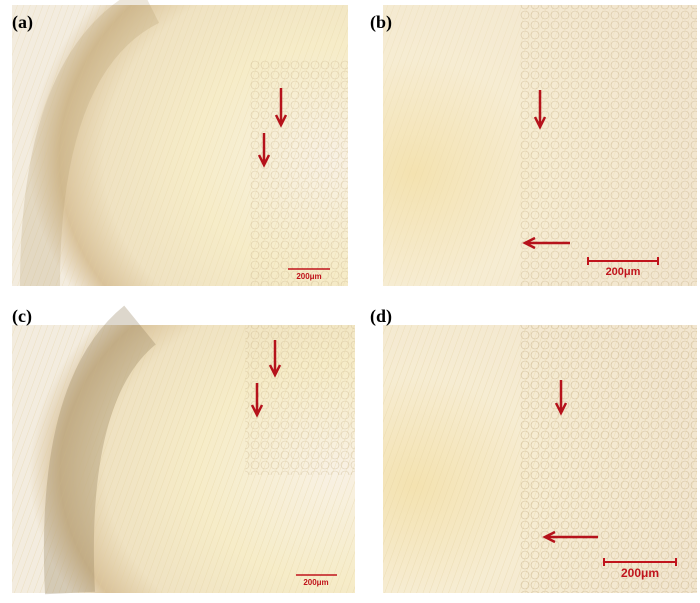  What do you see at coordinates (22, 22) in the screenshot?
I see `panel-label: (a)` at bounding box center [22, 22].